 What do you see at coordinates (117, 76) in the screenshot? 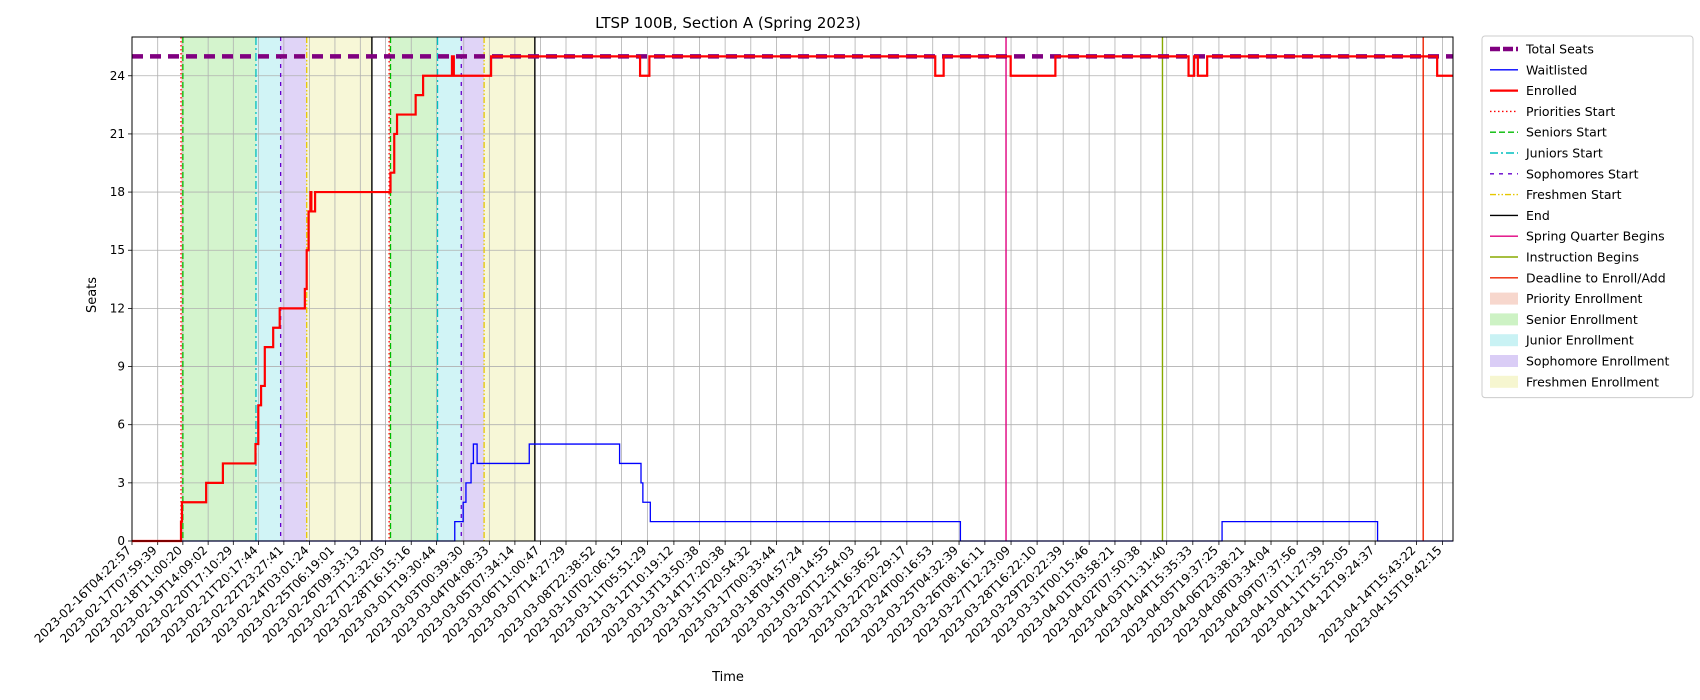
I see `y-tick-label: 24` at bounding box center [117, 76].